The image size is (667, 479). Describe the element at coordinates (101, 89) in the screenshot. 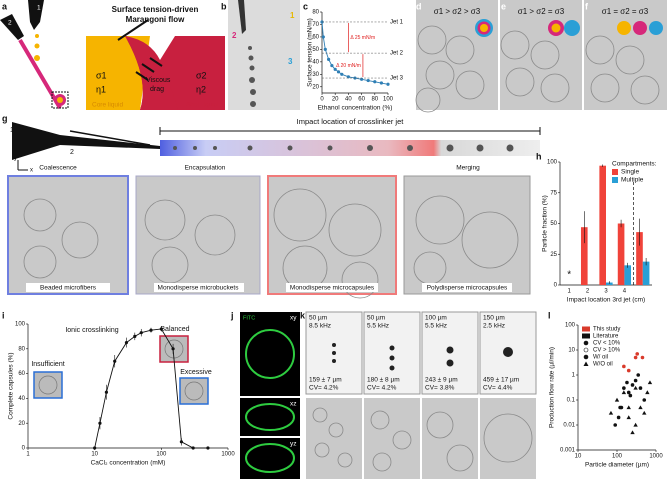

I see `core-symbol: η1` at that location.